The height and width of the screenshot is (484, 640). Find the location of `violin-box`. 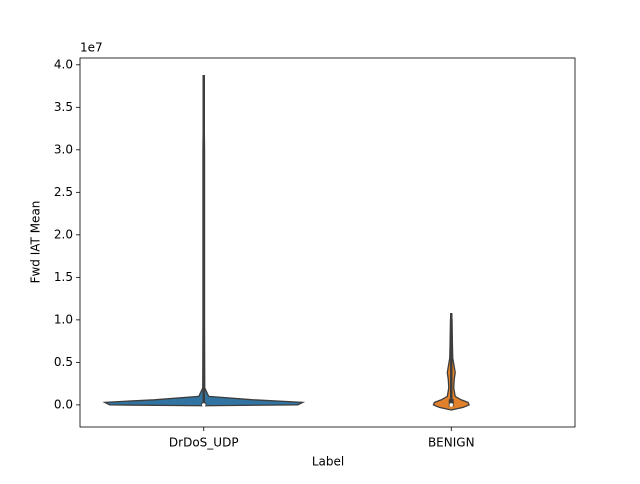

violin-box is located at coordinates (451, 403).